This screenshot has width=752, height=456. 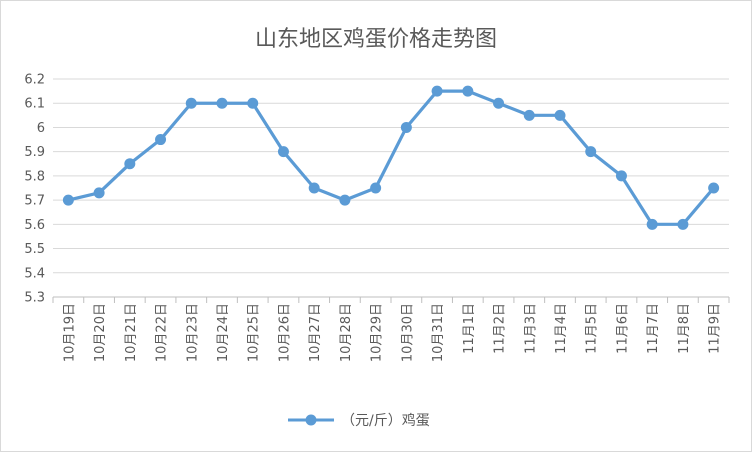 I want to click on y-tick-label: 6.2, so click(x=34, y=80).